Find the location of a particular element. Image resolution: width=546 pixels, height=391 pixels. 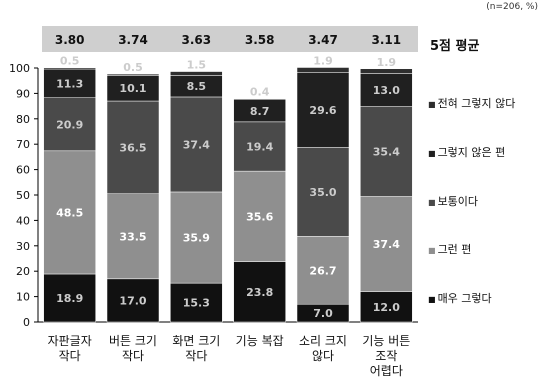

average-value: 3.58 is located at coordinates (260, 40).